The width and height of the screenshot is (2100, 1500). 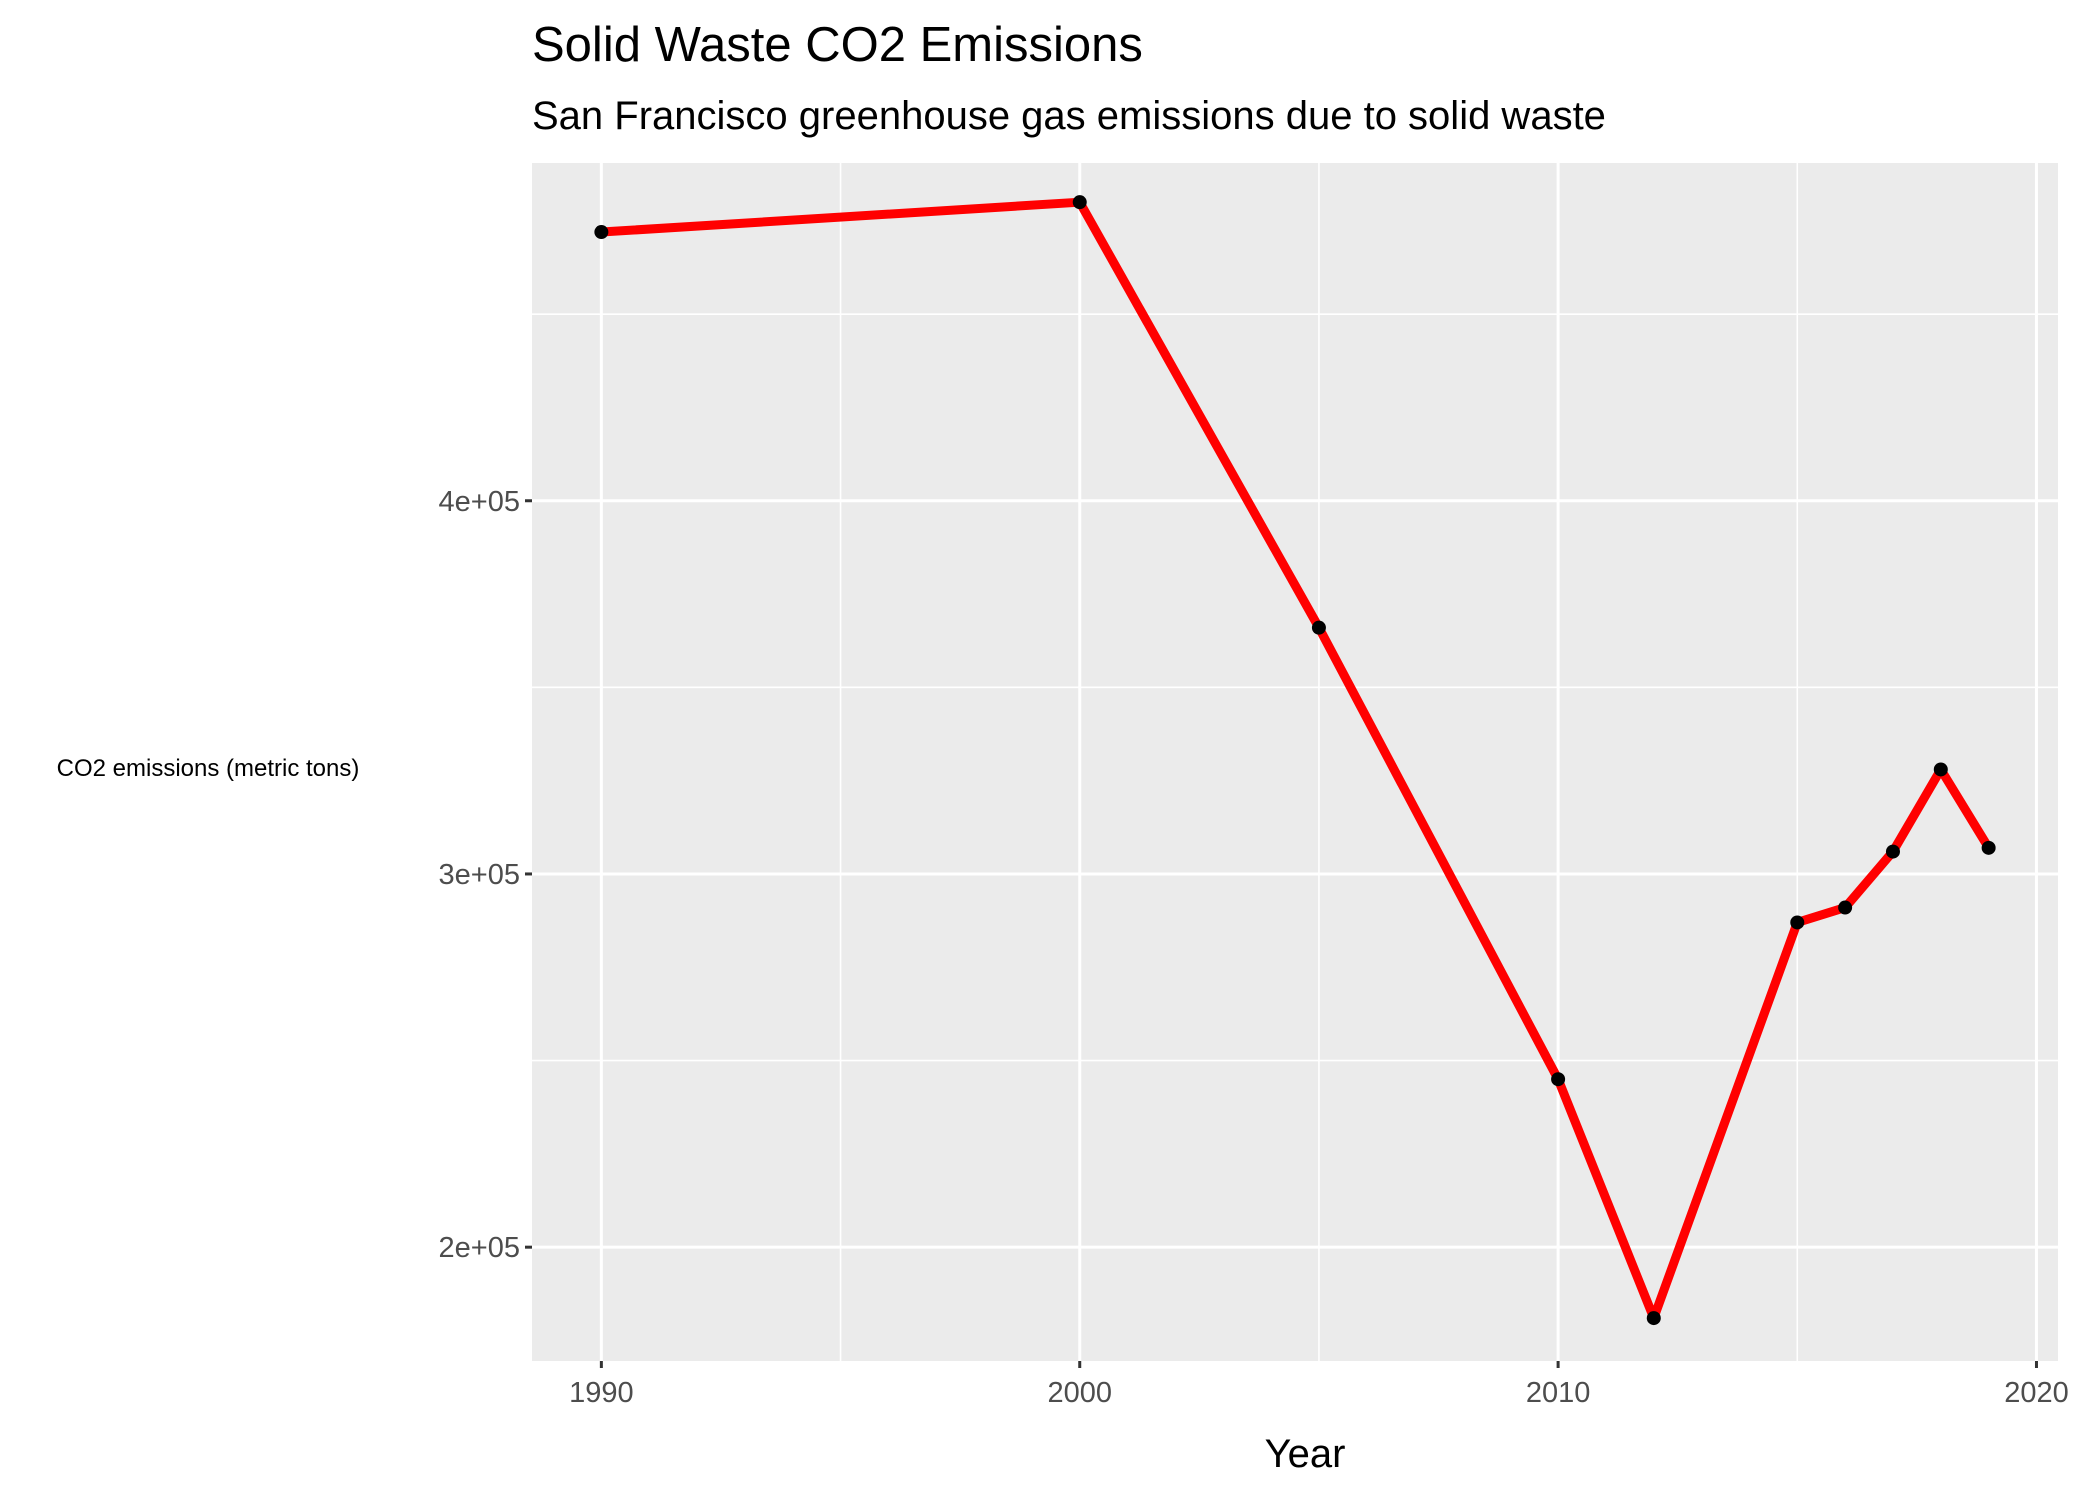 I want to click on y-axis-title: CO2 emissions (metric tons), so click(x=208, y=768).